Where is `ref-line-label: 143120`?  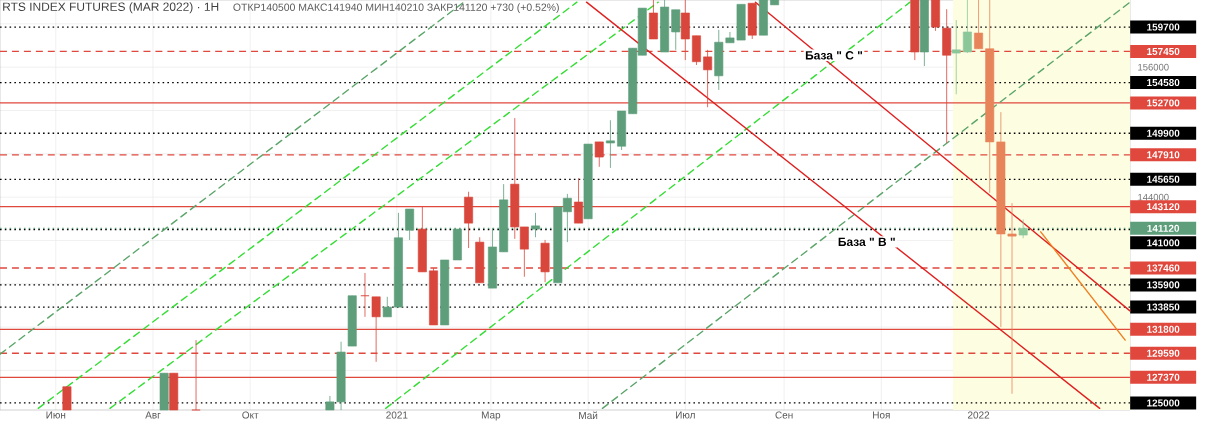 ref-line-label: 143120 is located at coordinates (1163, 207).